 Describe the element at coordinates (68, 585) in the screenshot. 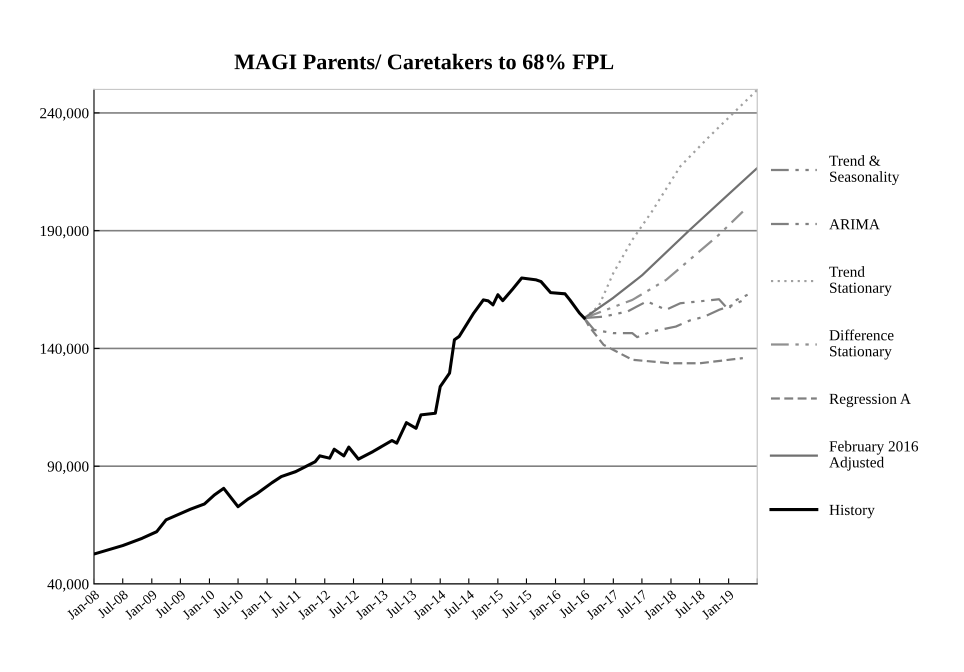

I see `y-tick-label: 40,000` at that location.